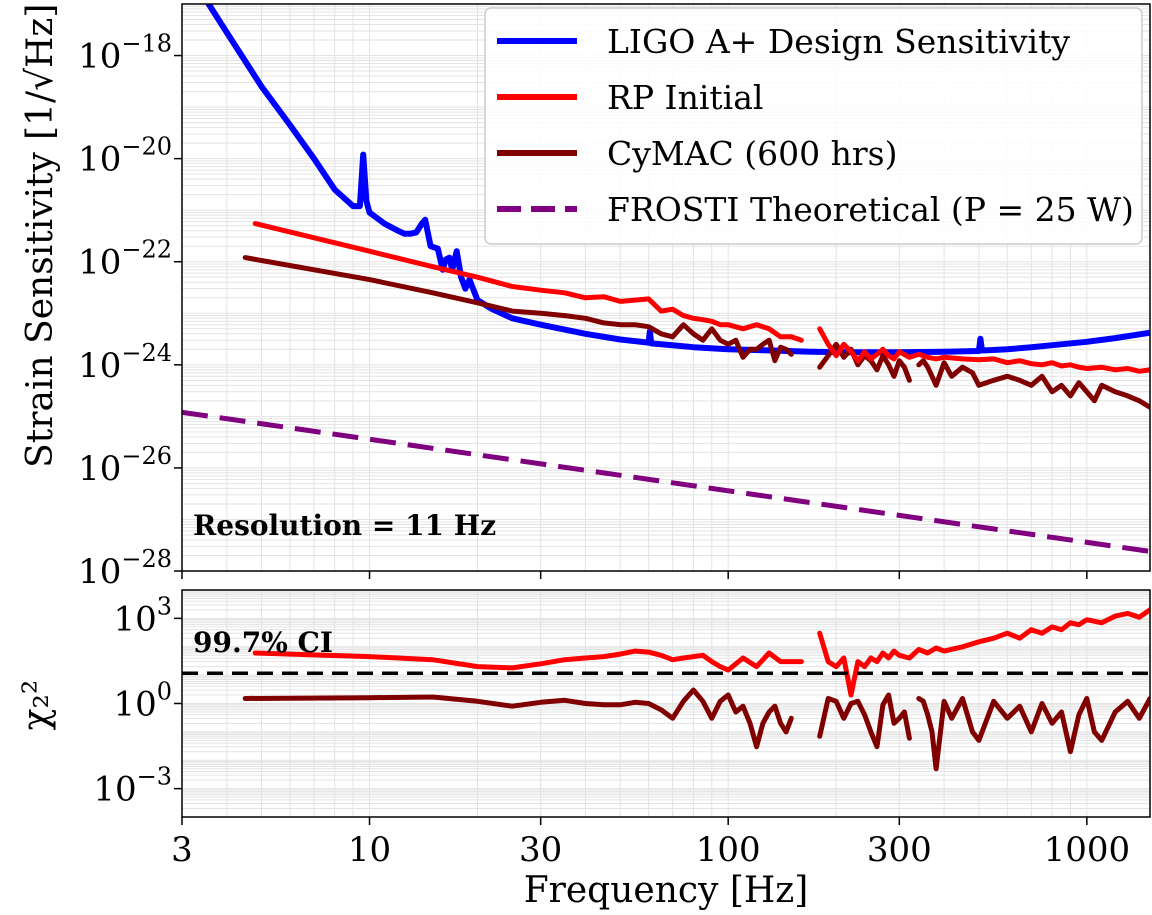  Describe the element at coordinates (344, 525) in the screenshot. I see `top-annotation: Resolution = 11 Hz` at that location.